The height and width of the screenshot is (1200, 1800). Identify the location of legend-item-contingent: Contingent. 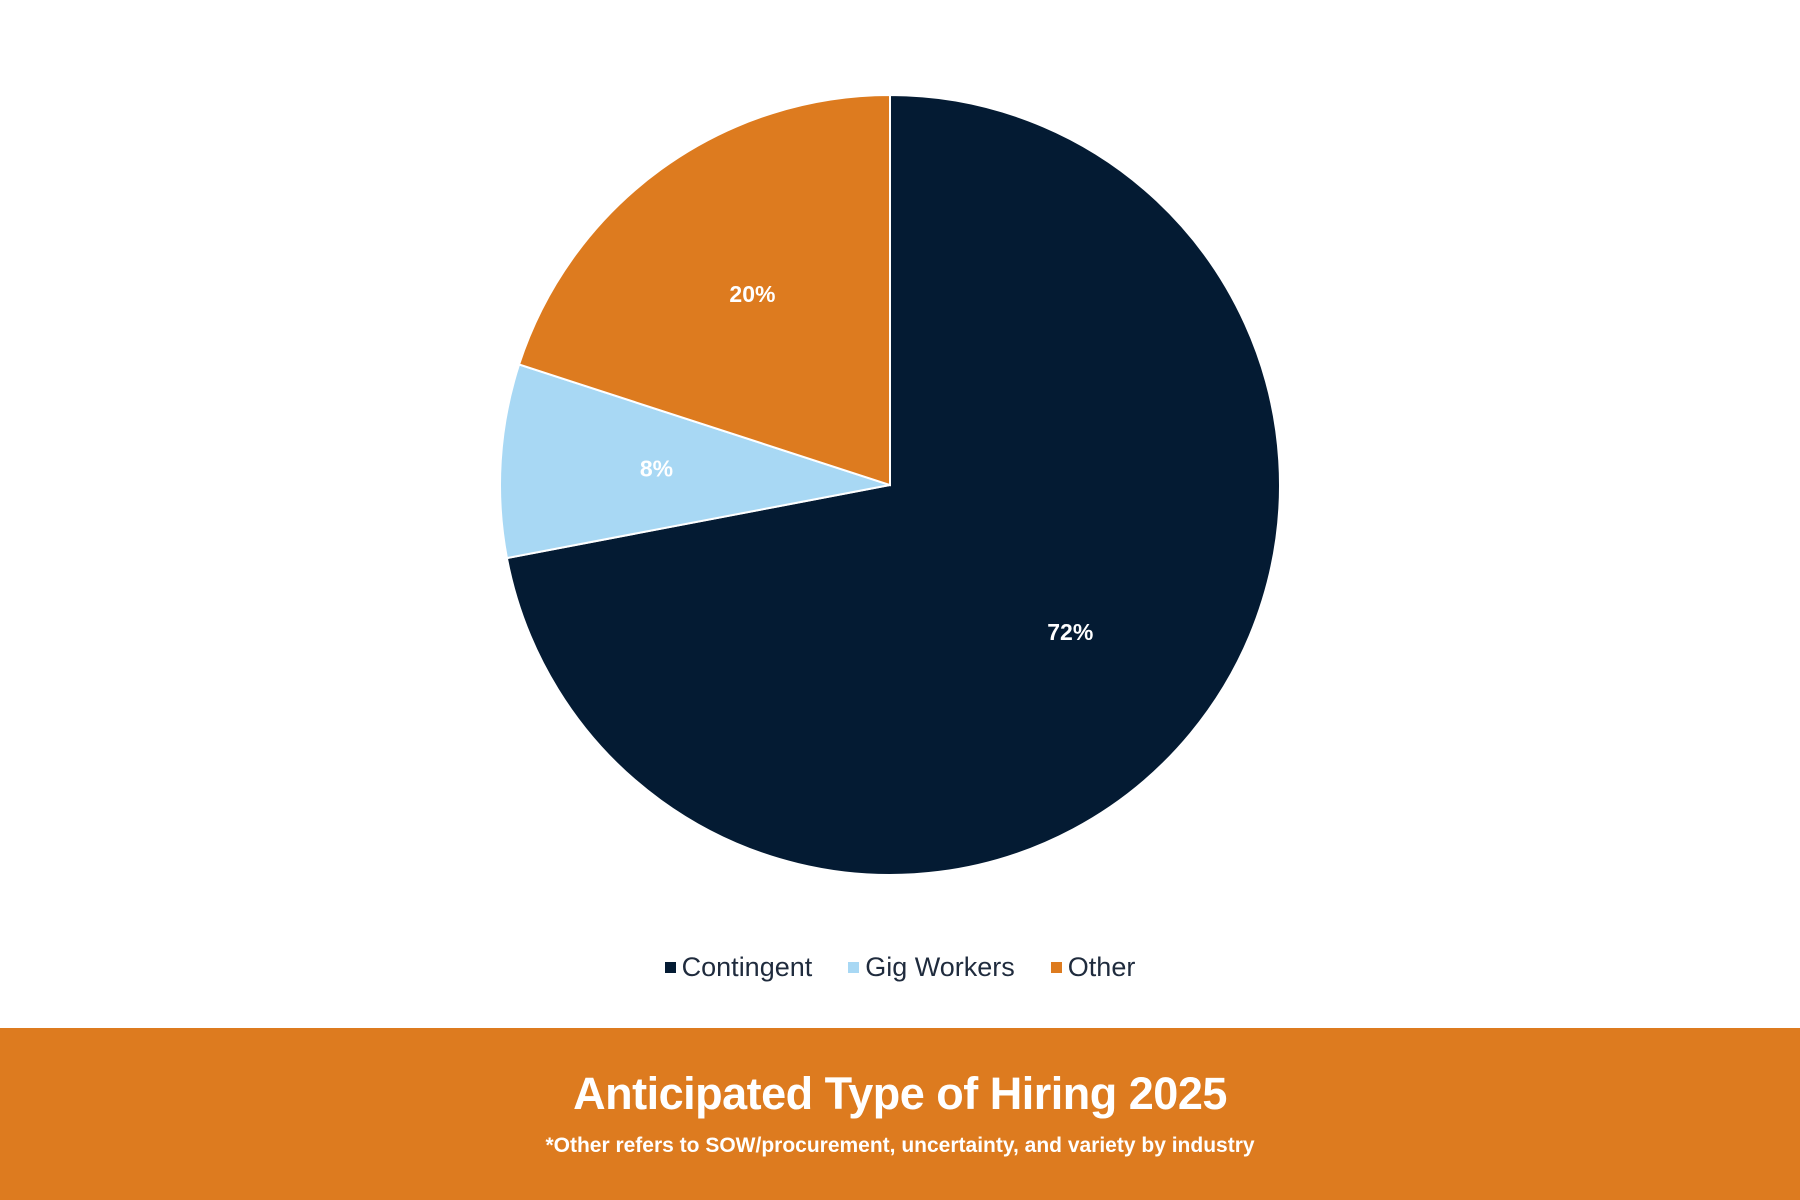
(738, 967).